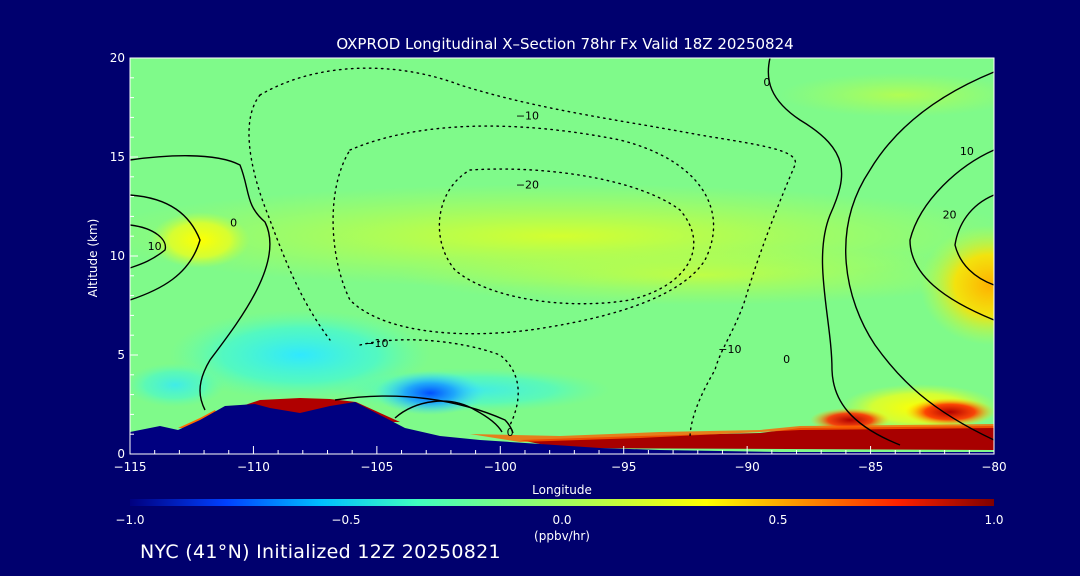 Image resolution: width=1080 pixels, height=576 pixels. Describe the element at coordinates (198, 419) in the screenshot. I see `west-orange-sliver` at that location.